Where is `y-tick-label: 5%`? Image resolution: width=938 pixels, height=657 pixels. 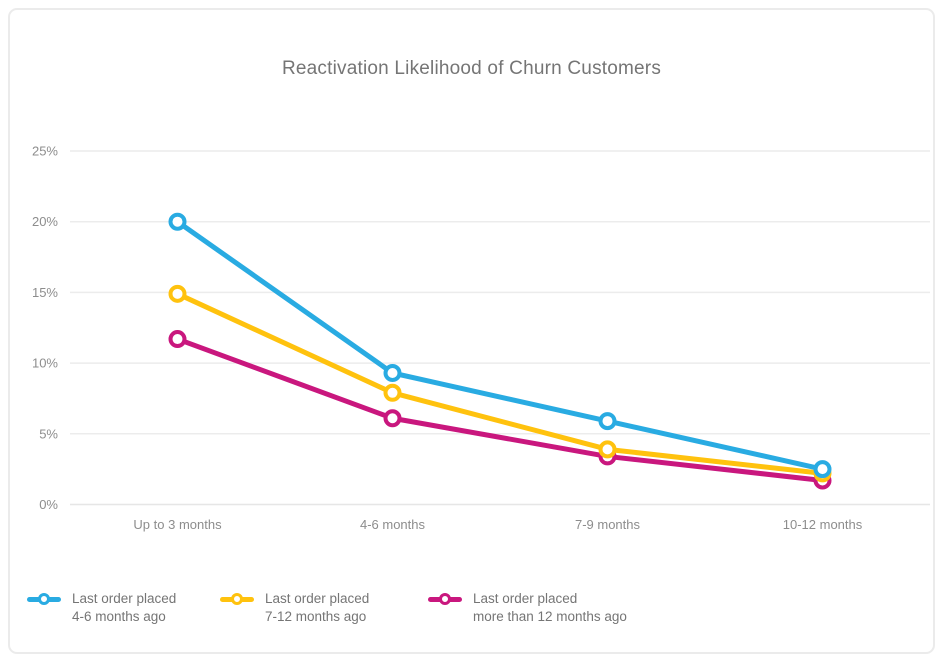
y-tick-label: 5% is located at coordinates (48, 433).